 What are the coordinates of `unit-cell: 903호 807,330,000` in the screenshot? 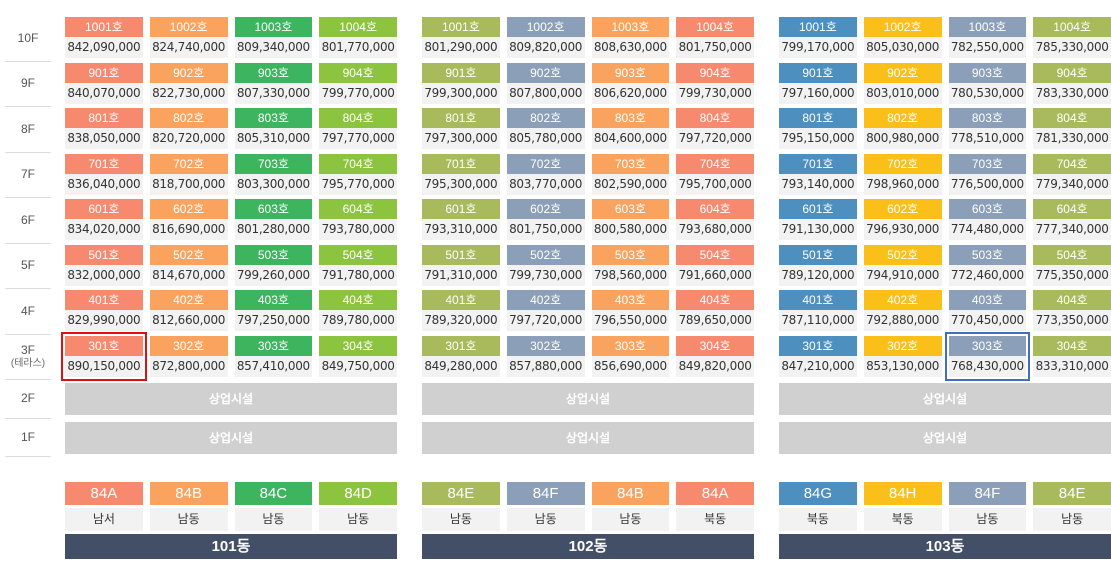 It's located at (273, 83).